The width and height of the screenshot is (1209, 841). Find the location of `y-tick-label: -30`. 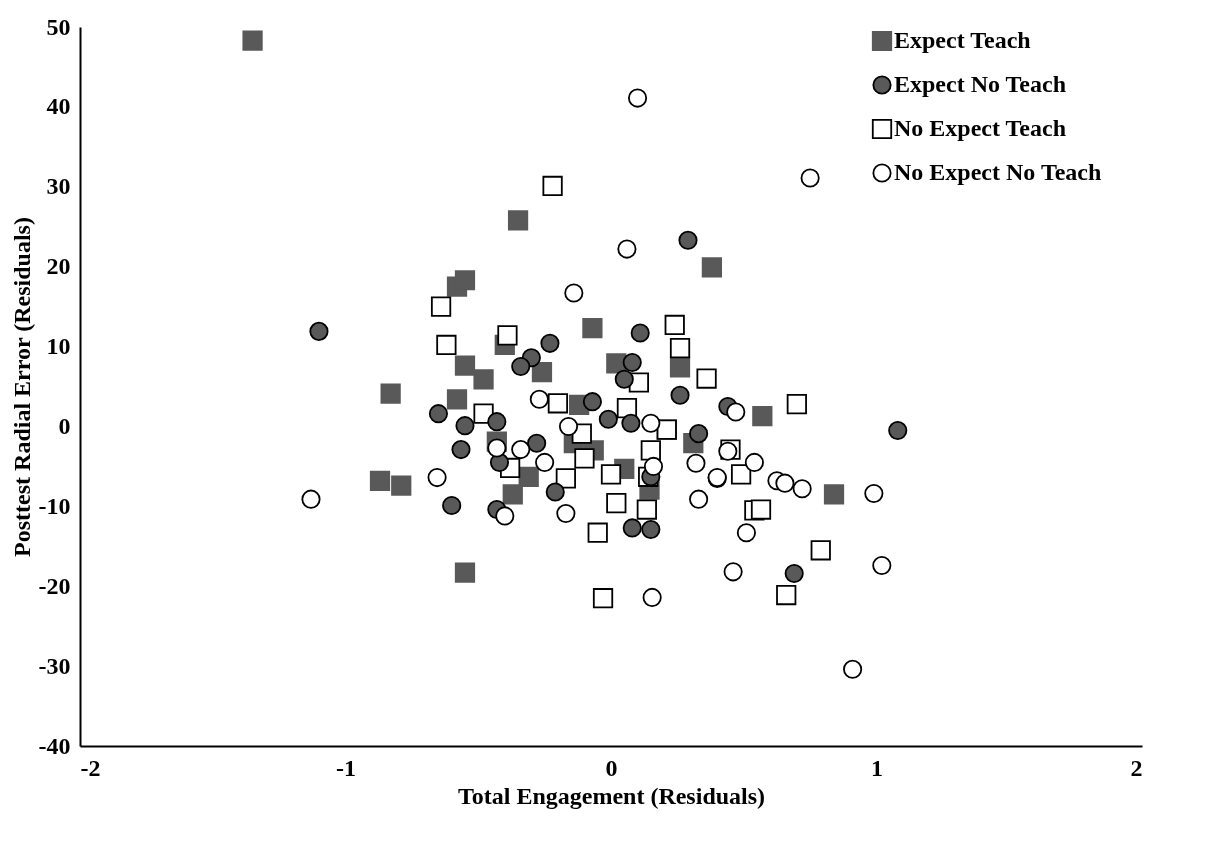

y-tick-label: -30 is located at coordinates (54, 665).